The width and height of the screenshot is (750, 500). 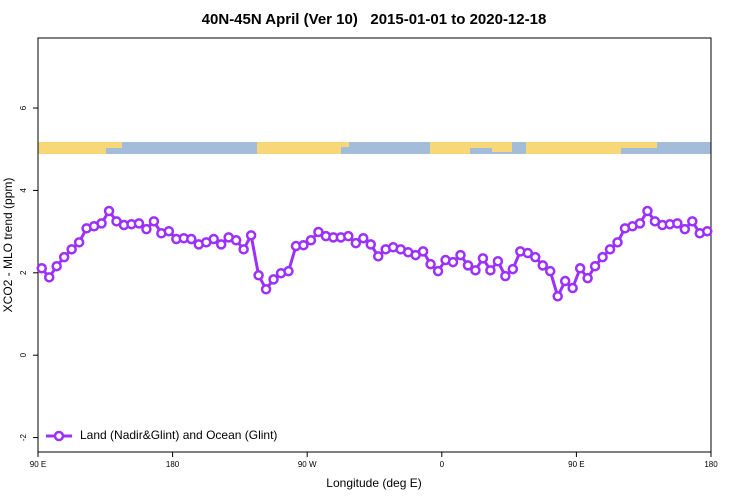 I want to click on y-tick-label: 6, so click(x=23, y=107).